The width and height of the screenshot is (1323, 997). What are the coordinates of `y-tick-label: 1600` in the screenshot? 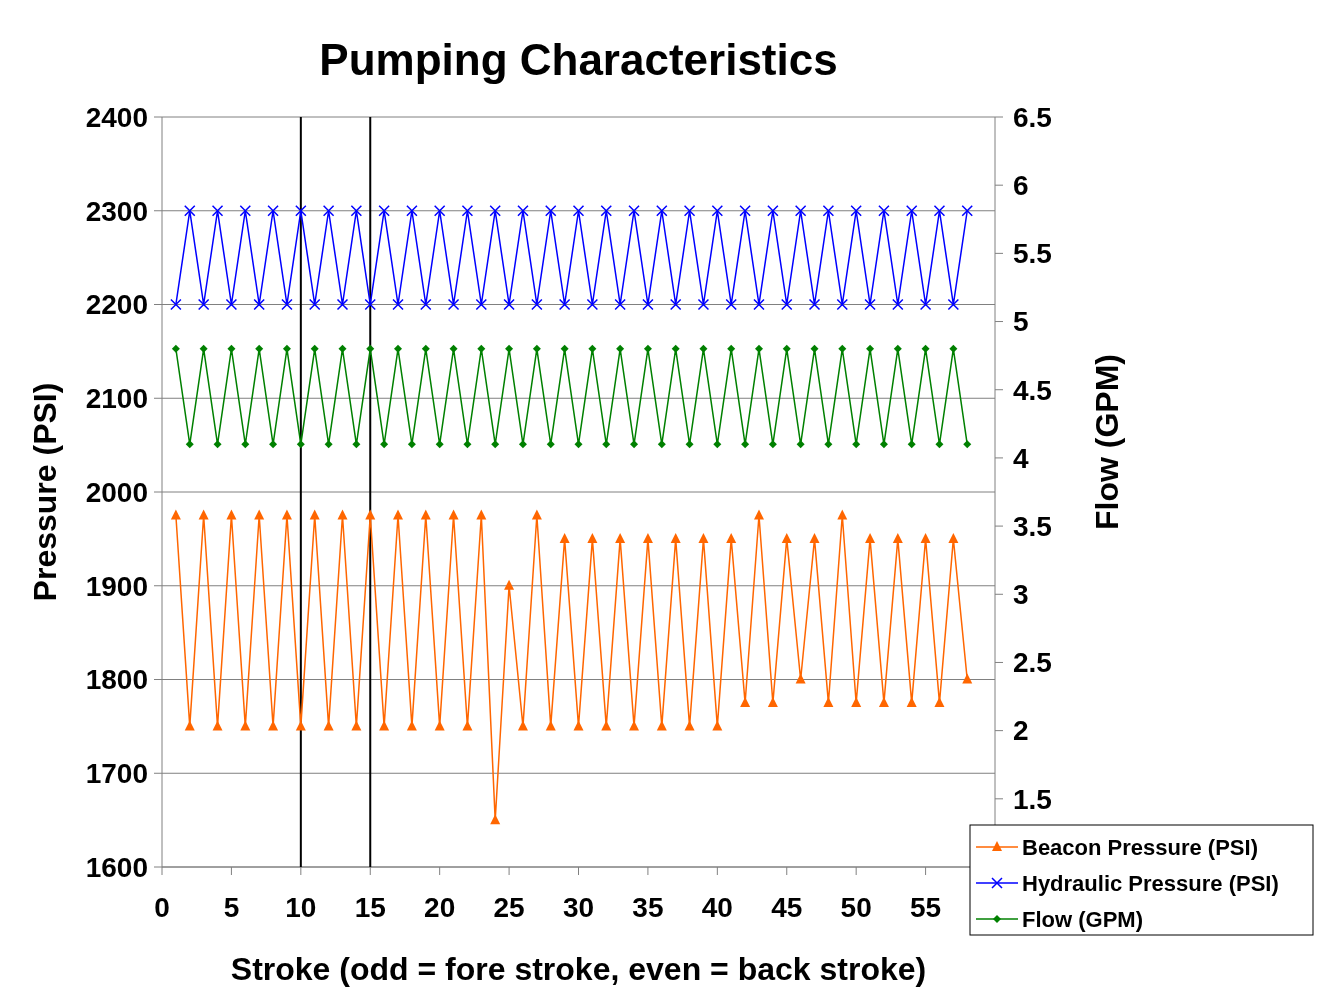 It's located at (116, 867).